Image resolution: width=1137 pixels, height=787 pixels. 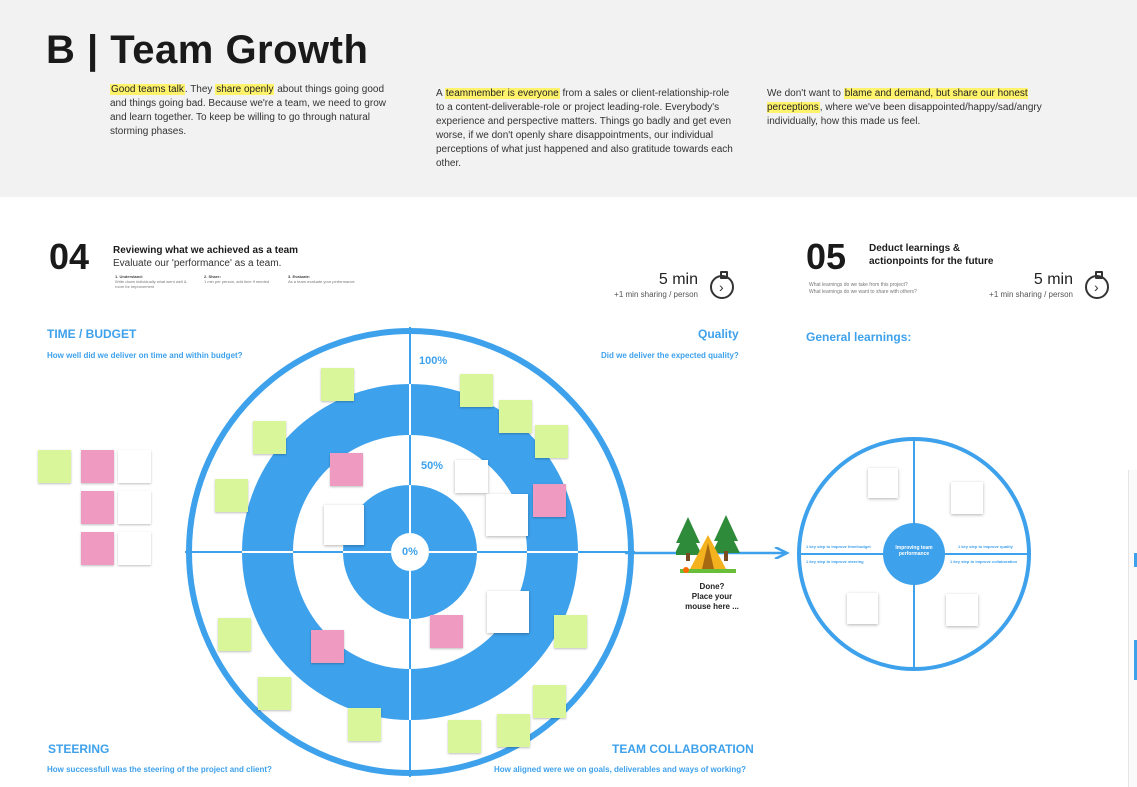 What do you see at coordinates (147, 89) in the screenshot?
I see `highlight: Good teams talk` at bounding box center [147, 89].